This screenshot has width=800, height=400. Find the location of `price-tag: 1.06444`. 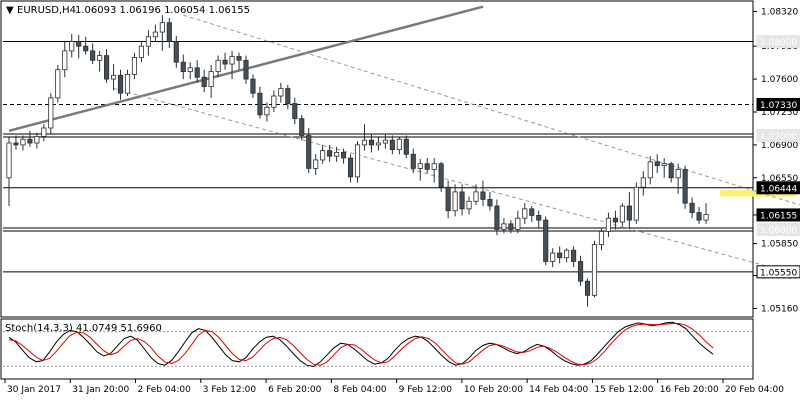

price-tag: 1.06444 is located at coordinates (778, 188).